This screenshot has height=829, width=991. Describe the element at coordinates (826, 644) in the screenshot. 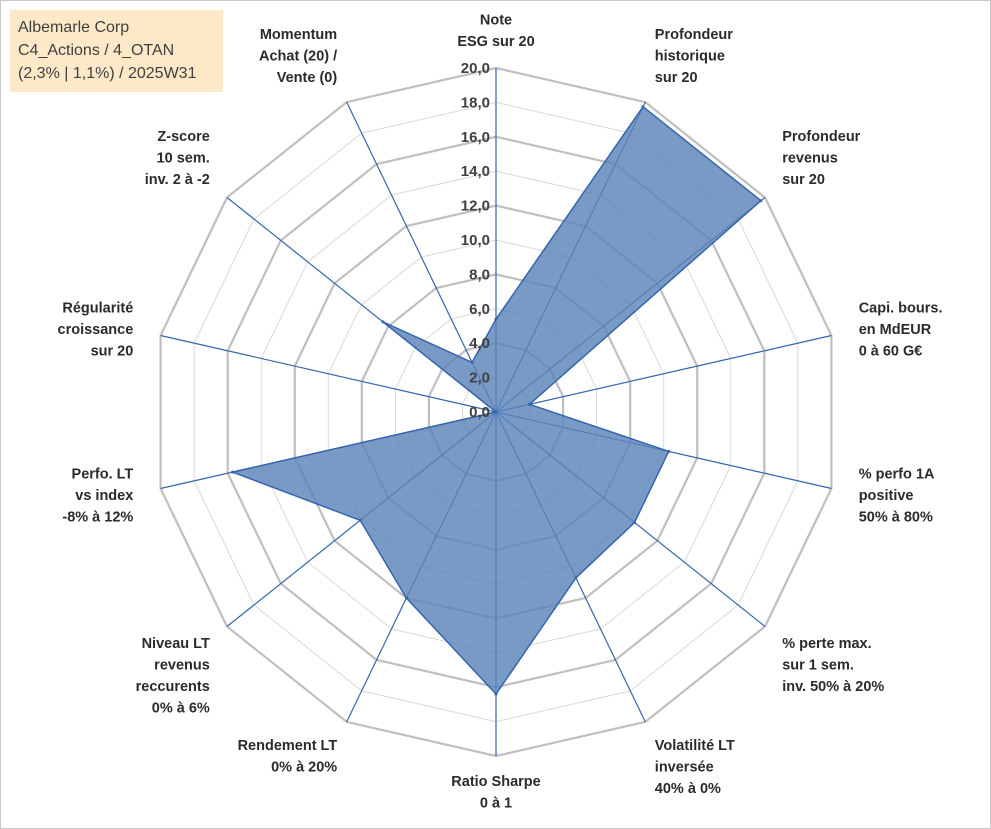

I see `axis-label-line: % perte max.` at that location.